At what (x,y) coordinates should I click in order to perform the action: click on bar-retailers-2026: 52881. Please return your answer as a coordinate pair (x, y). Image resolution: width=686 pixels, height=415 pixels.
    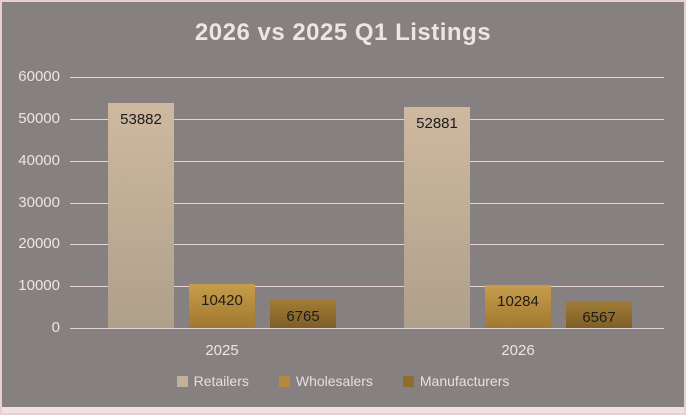
    Looking at the image, I should click on (437, 217).